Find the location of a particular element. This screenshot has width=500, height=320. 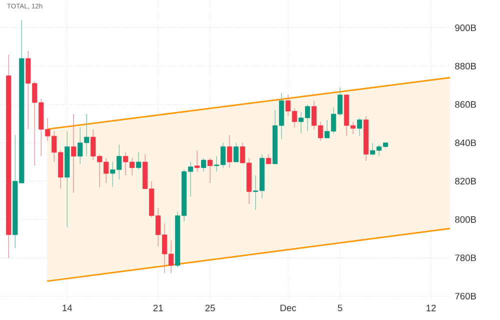

y-tick-label: 780B is located at coordinates (465, 258).